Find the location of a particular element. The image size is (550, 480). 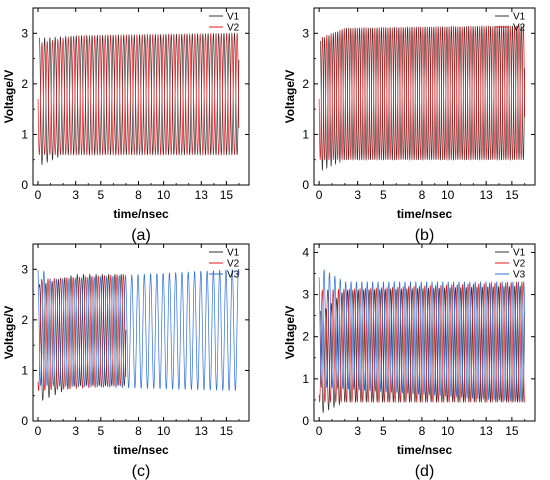

panel-label: (a) is located at coordinates (141, 235).